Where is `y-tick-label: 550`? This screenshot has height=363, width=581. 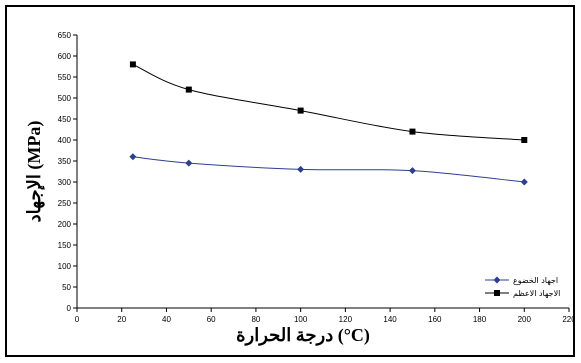
y-tick-label: 550 is located at coordinates (65, 77).